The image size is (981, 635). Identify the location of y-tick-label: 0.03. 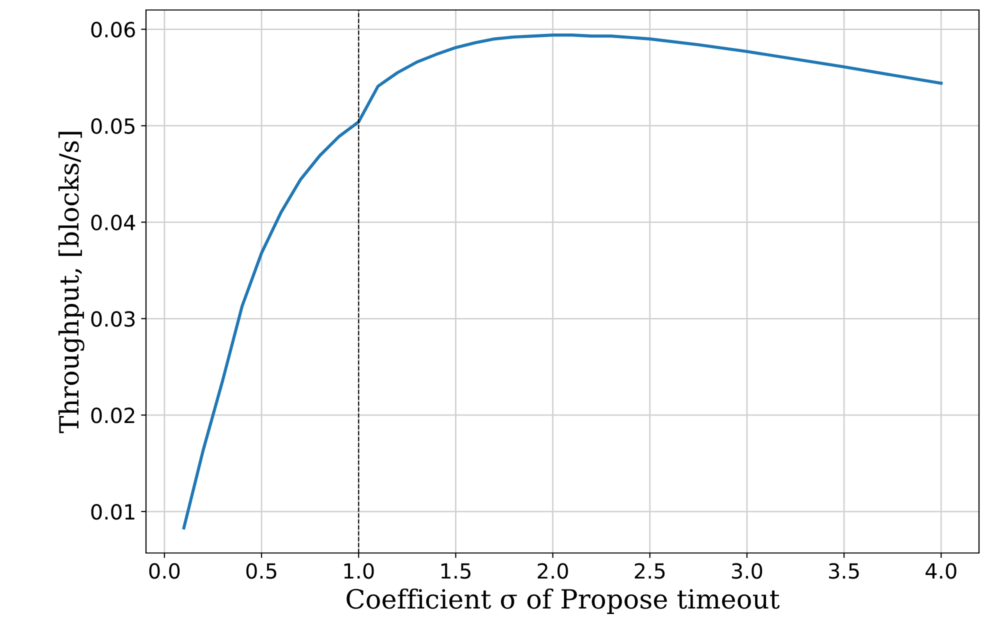
(113, 319).